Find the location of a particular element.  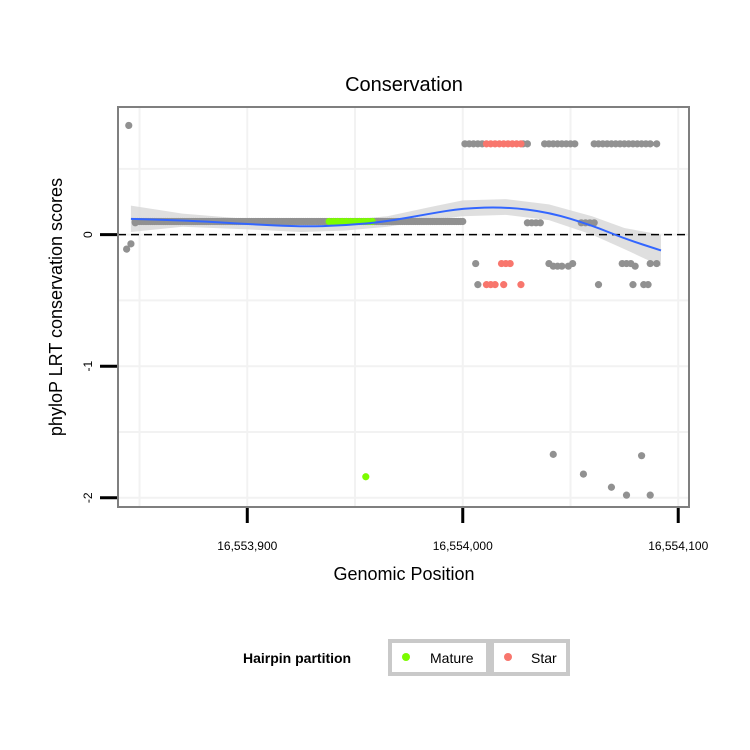

y-axis: 0 -1 -2 is located at coordinates (99, 367).